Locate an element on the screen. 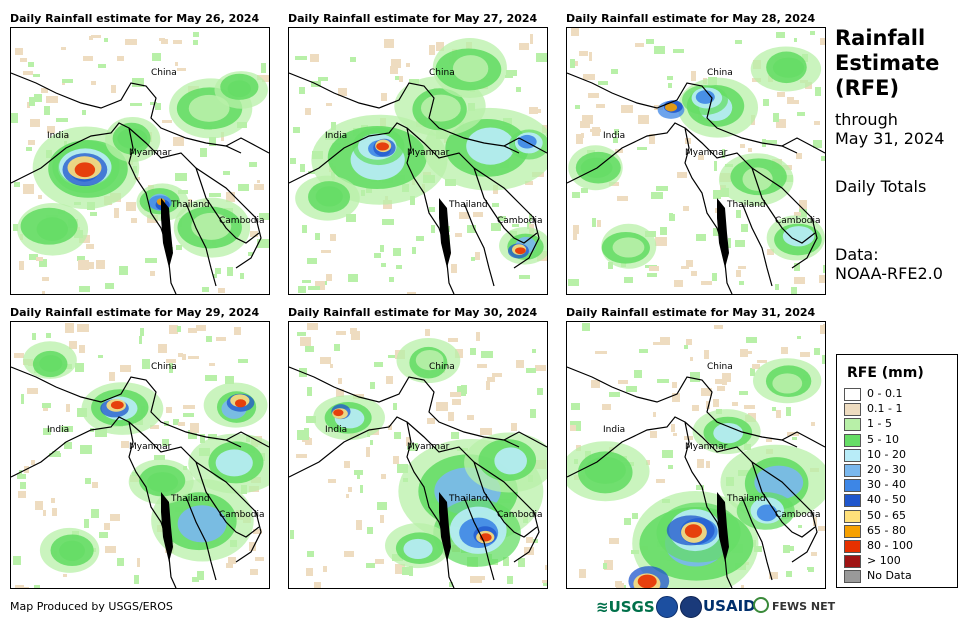  side-title: Rainfall Estimate (RFE) is located at coordinates (900, 63).